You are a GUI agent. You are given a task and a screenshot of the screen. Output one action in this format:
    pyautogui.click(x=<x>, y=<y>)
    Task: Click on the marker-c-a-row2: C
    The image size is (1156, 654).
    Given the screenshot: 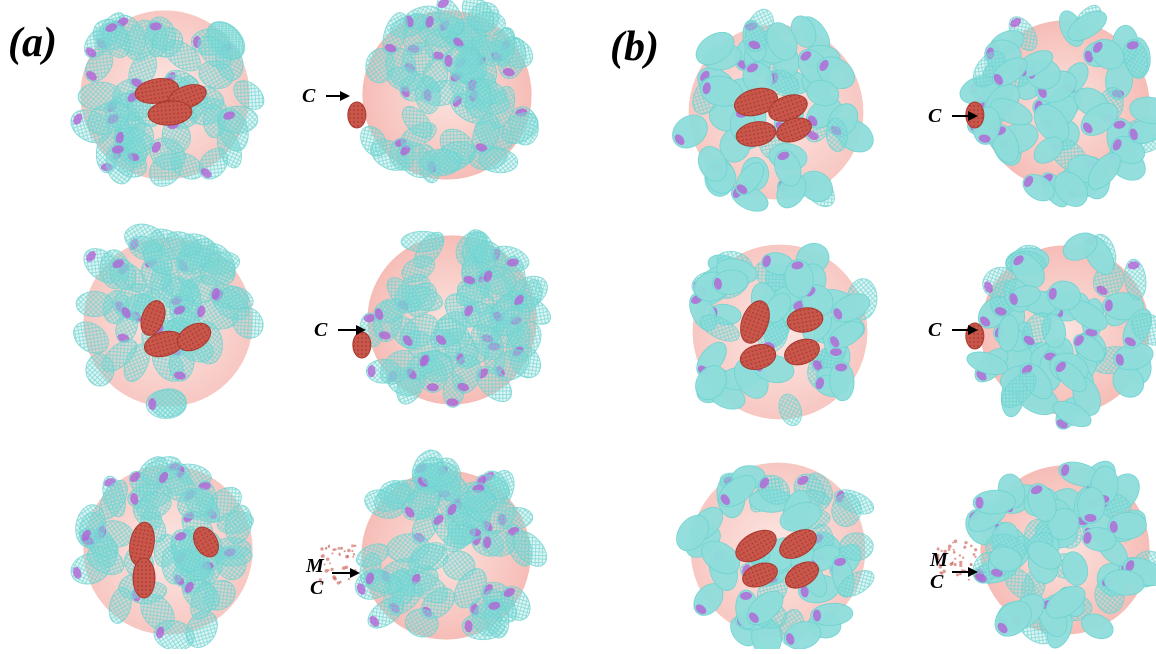 What is the action you would take?
    pyautogui.click(x=321, y=330)
    